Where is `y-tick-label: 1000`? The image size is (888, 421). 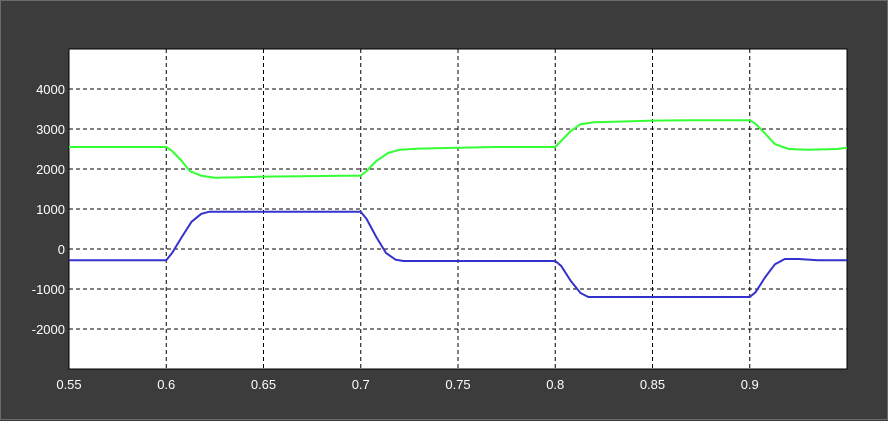
y-tick-label: 1000 is located at coordinates (50, 209).